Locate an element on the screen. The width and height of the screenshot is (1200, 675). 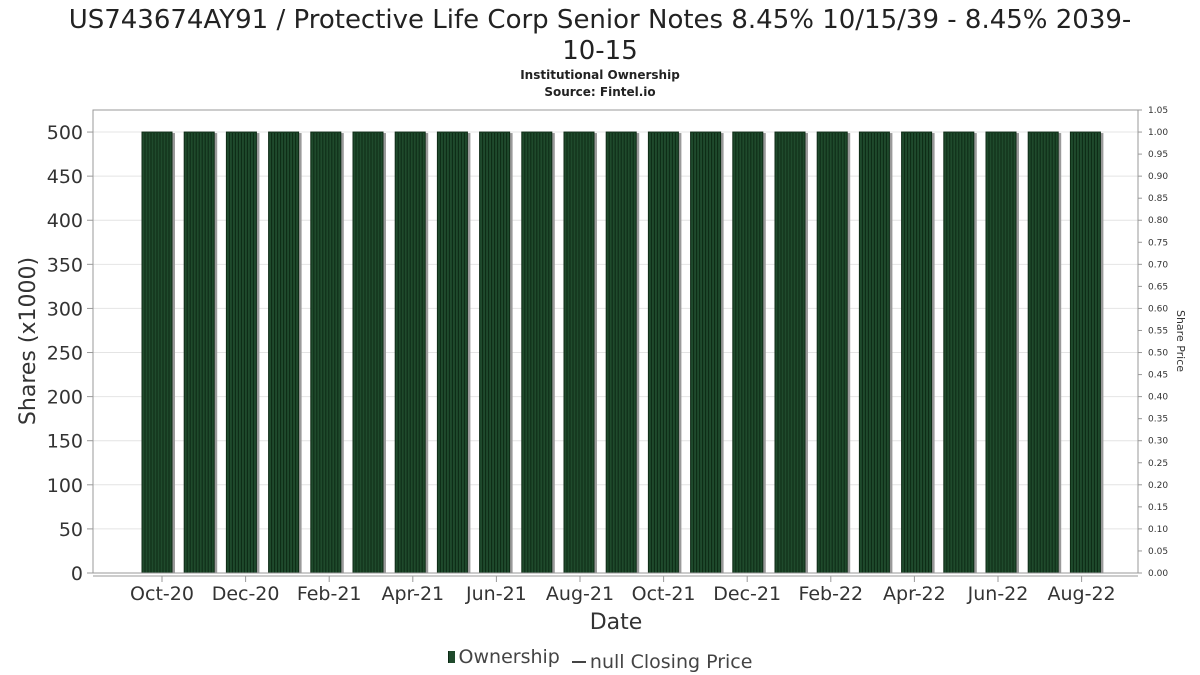
y2-tick-label: 0.00 is located at coordinates (1158, 574).